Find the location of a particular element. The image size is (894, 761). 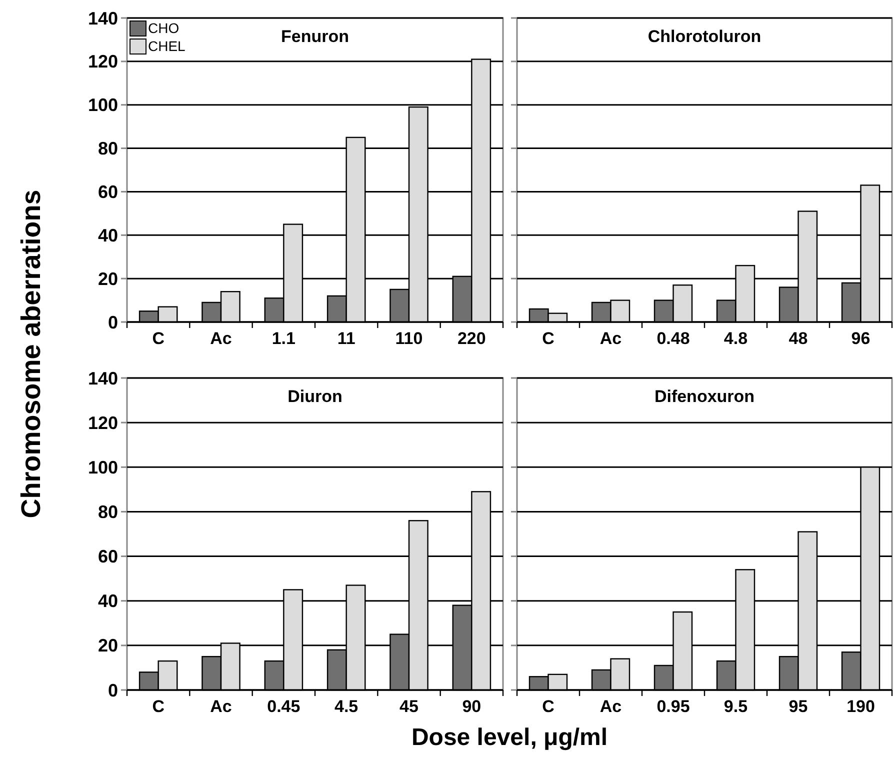

x-tick-label: 11 is located at coordinates (346, 338).